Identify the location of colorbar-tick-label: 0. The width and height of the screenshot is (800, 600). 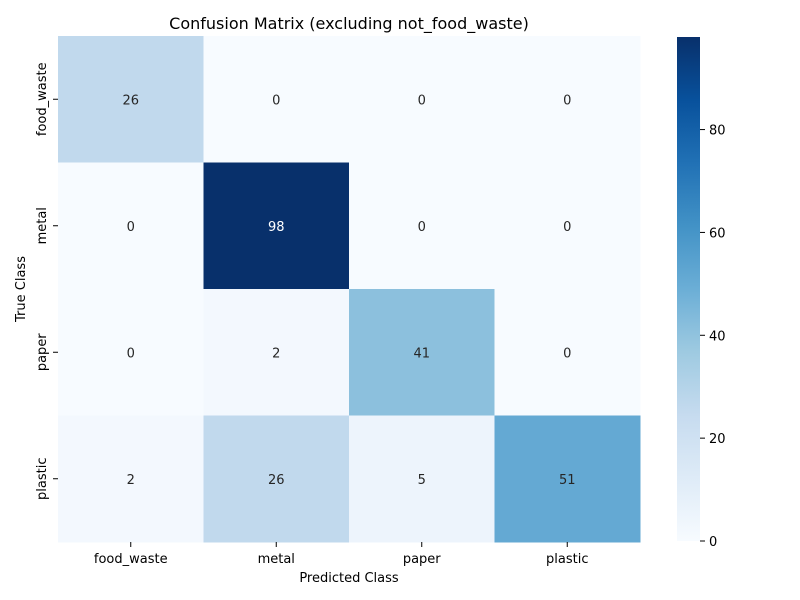
(713, 542).